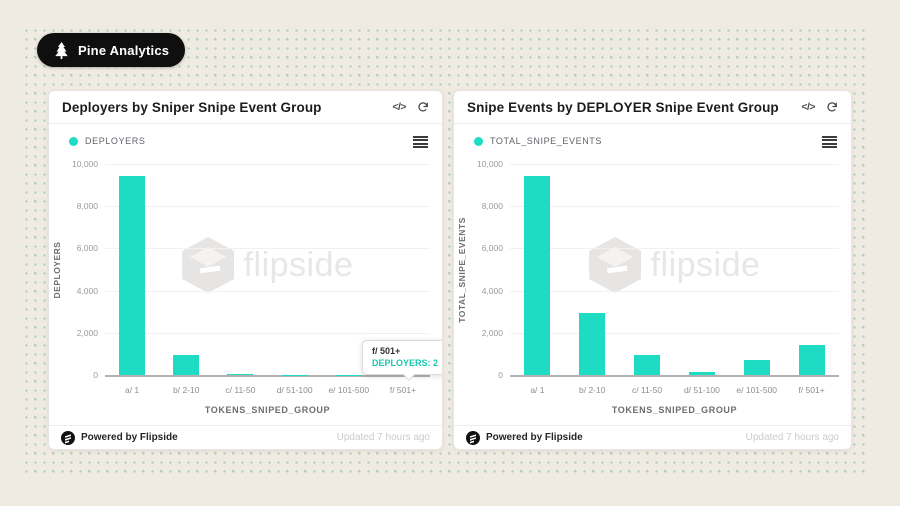 The image size is (900, 506). I want to click on y-axis-title: TOTAL_SNIPE_EVENTS, so click(462, 270).